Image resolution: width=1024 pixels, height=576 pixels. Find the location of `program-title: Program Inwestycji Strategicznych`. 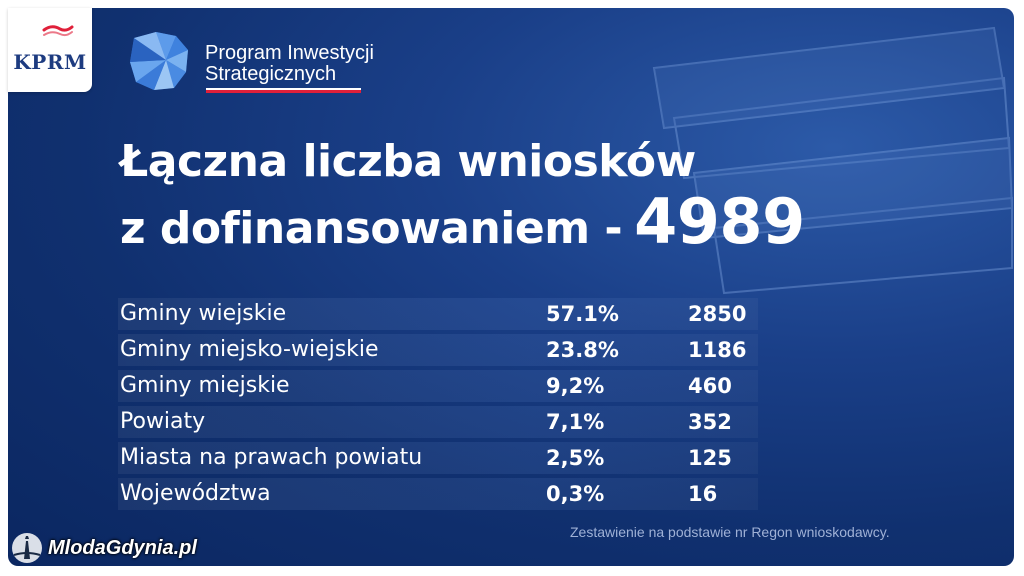

program-title: Program Inwestycji Strategicznych is located at coordinates (289, 64).